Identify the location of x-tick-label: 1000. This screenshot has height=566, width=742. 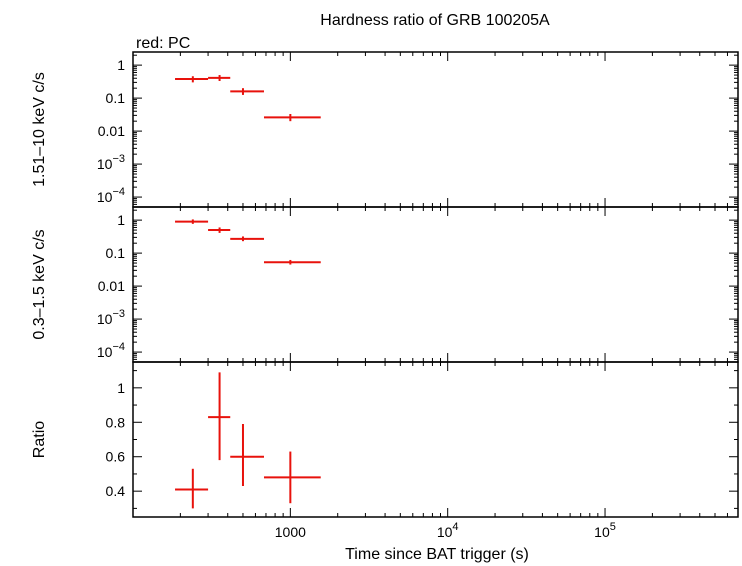
(290, 532).